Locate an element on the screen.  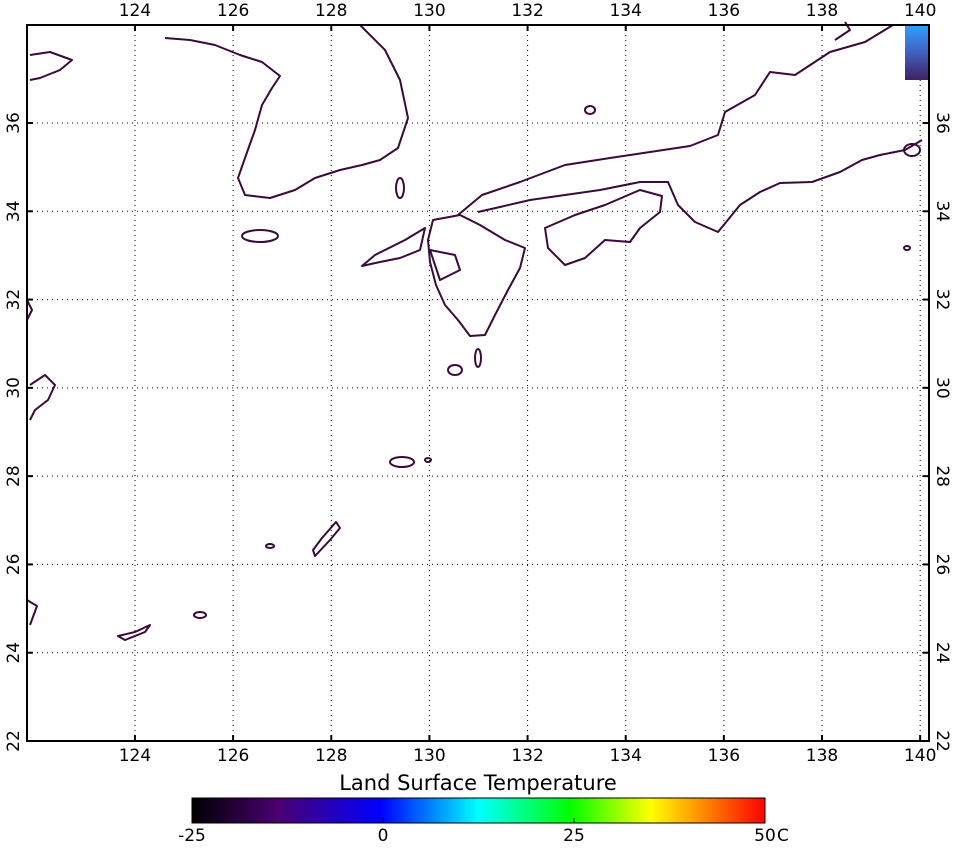
colorbar-tick-label: 0 is located at coordinates (383, 836).